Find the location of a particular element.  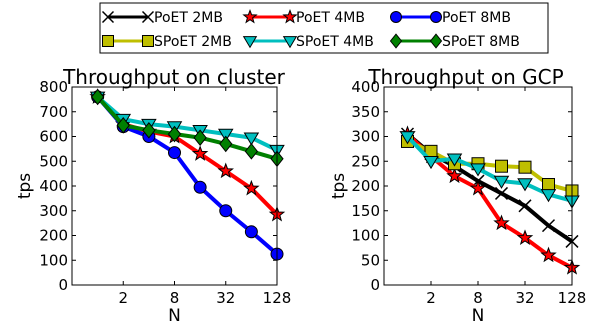

legend-label: PoET 8MB is located at coordinates (476, 18).